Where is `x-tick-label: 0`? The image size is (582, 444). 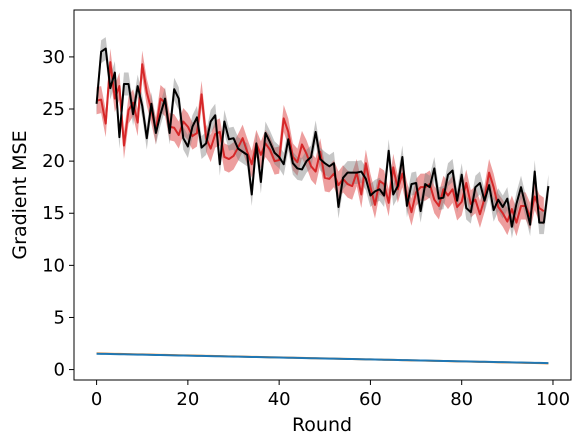
x-tick-label: 0 is located at coordinates (96, 399).